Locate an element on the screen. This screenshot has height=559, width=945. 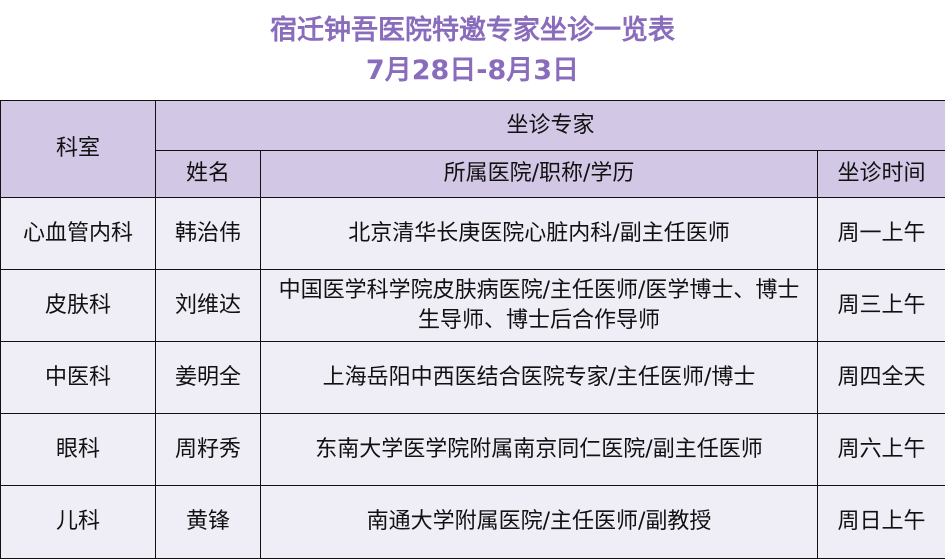
table-row: 儿科 黄锋 南通大学附属医院/主任医师/副教授 周日上午 is located at coordinates (473, 522).